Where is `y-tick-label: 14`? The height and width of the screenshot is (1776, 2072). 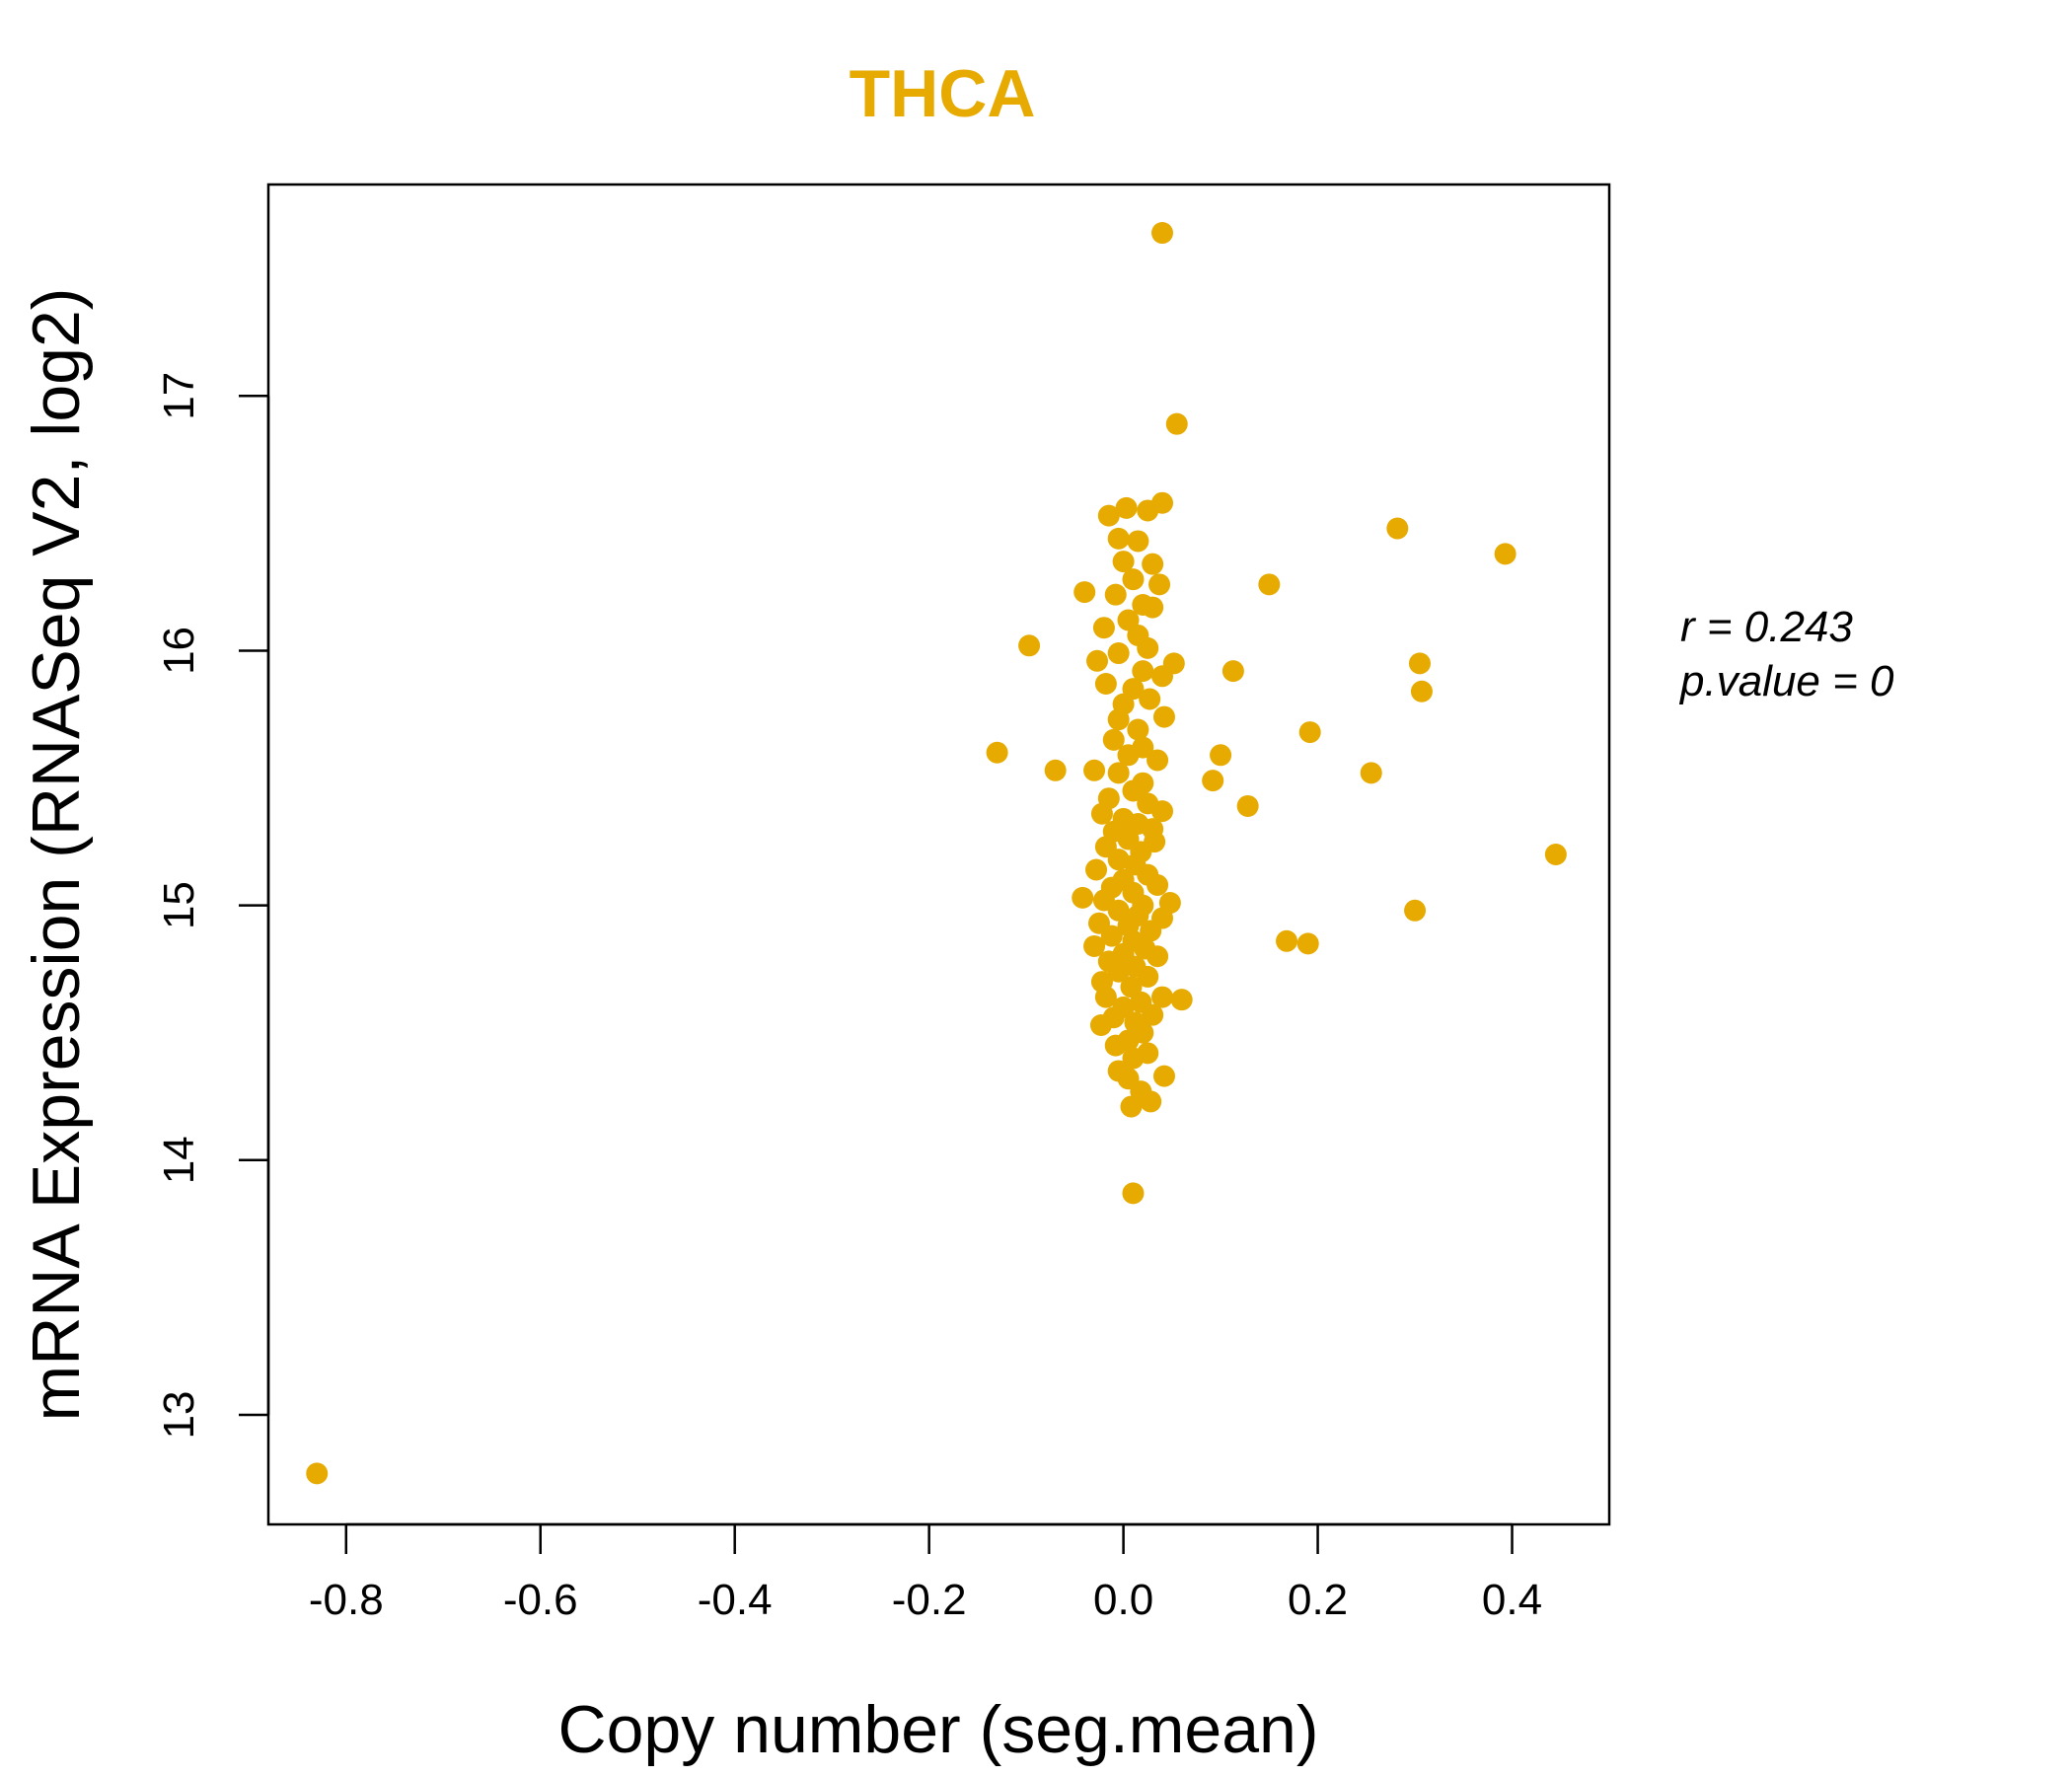
y-tick-label: 14 is located at coordinates (179, 1160).